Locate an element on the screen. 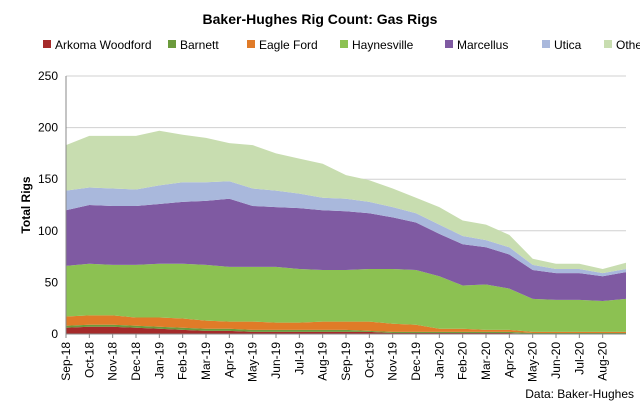  legend-label: Barnett is located at coordinates (199, 45).